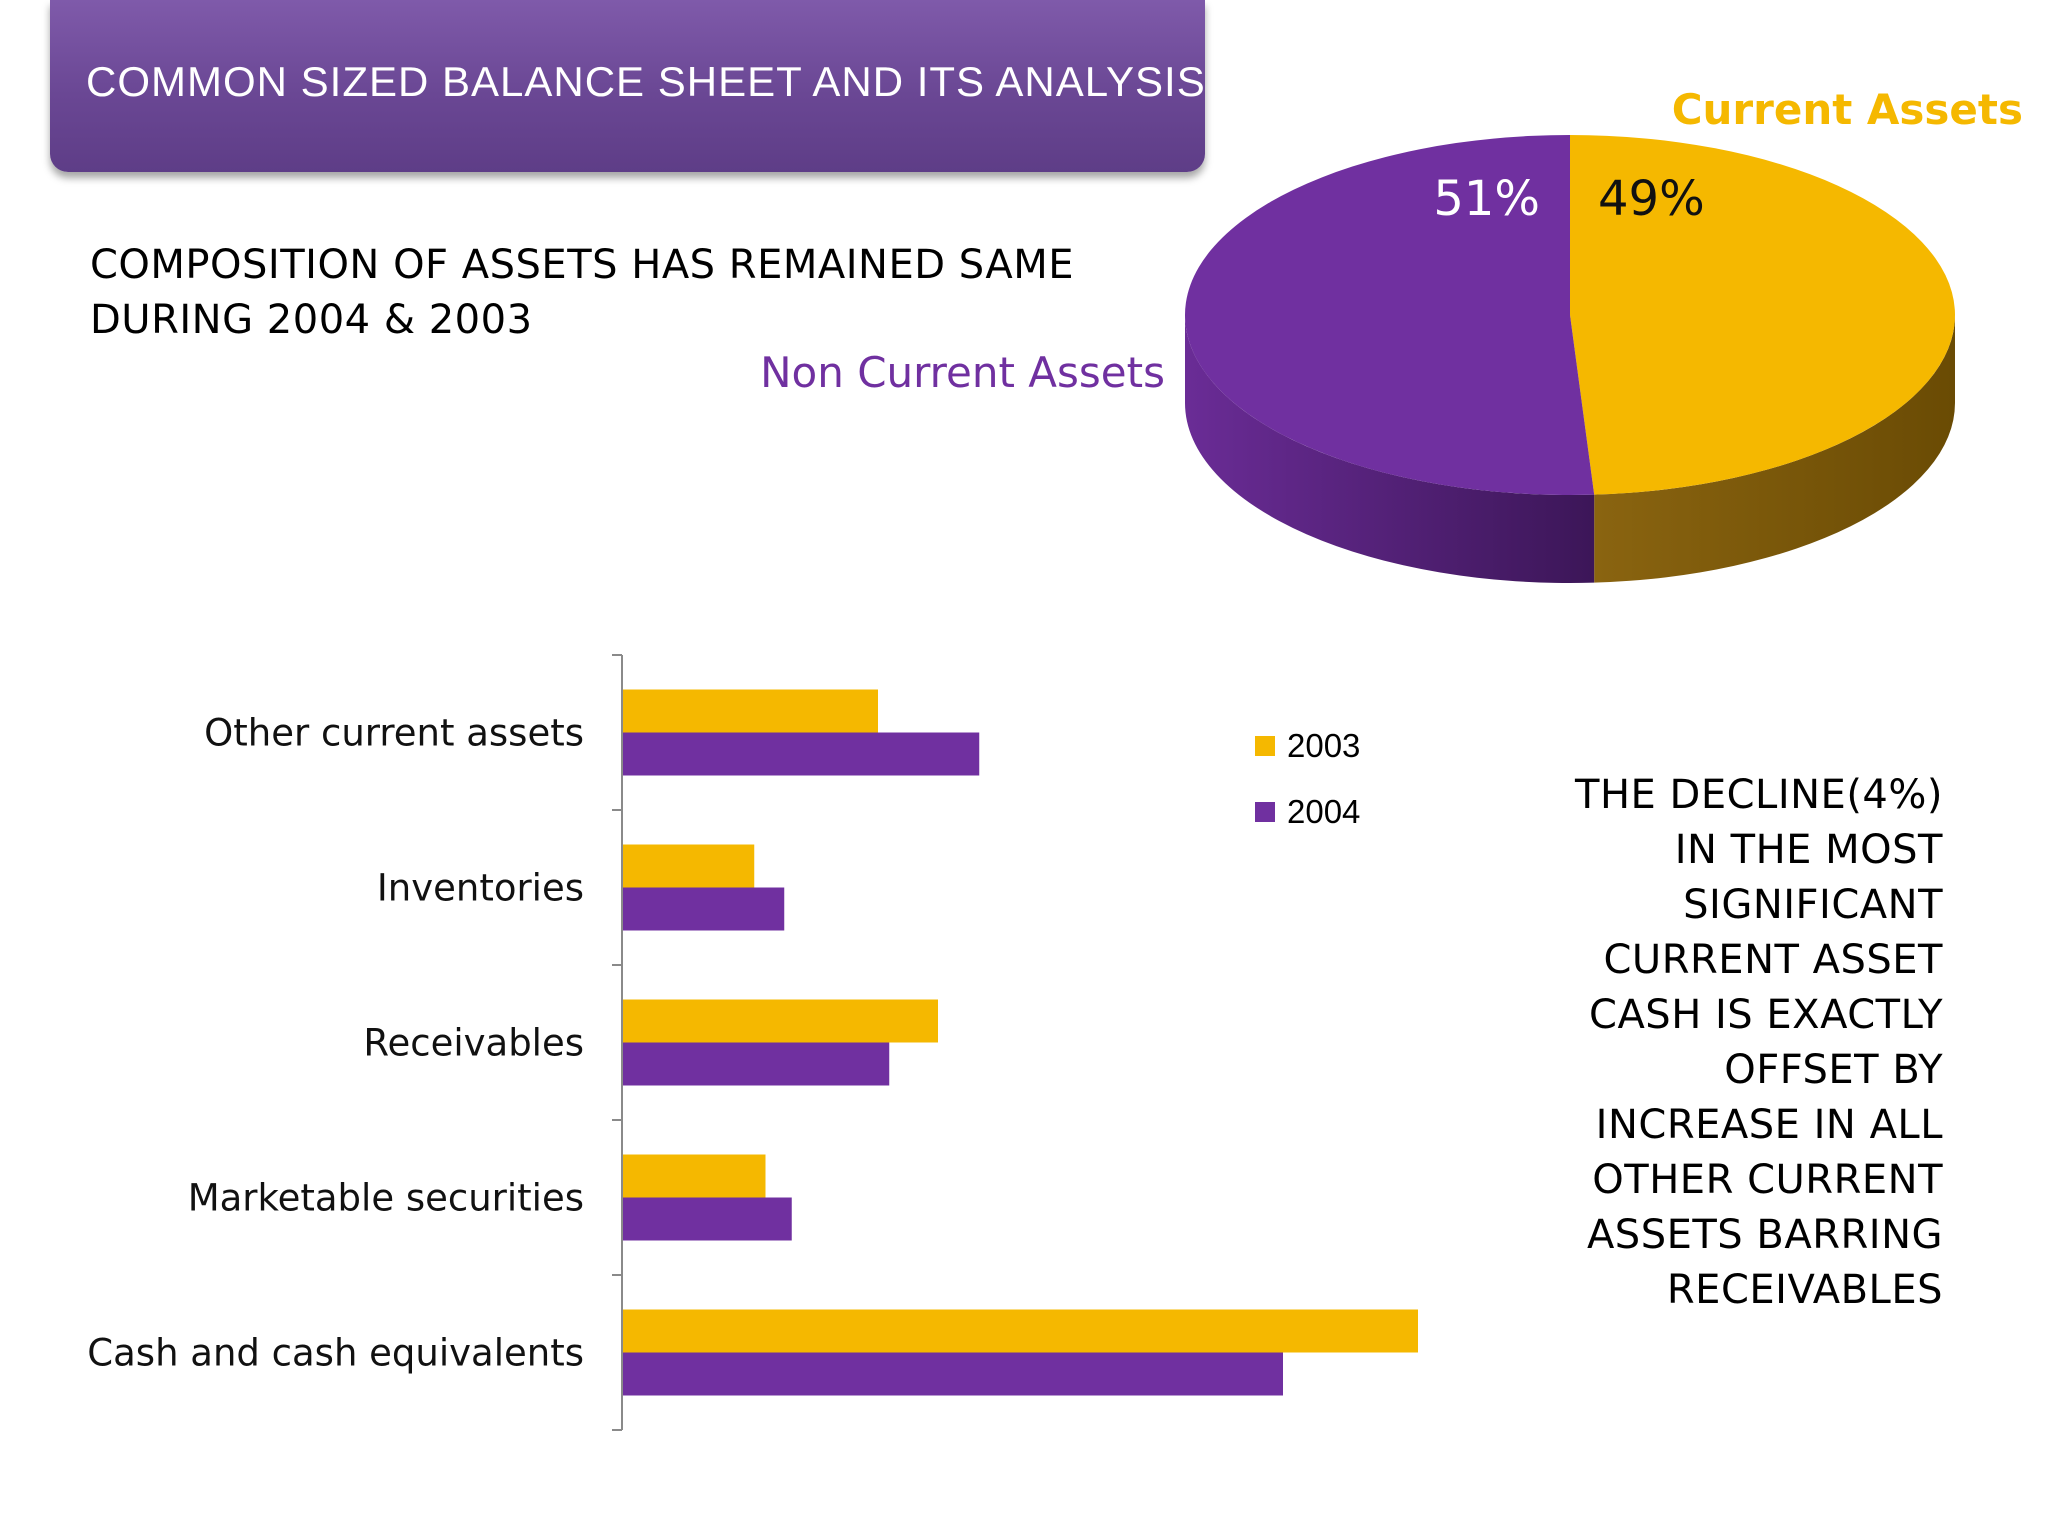  I want to click on category-label: Other current assets, so click(394, 733).